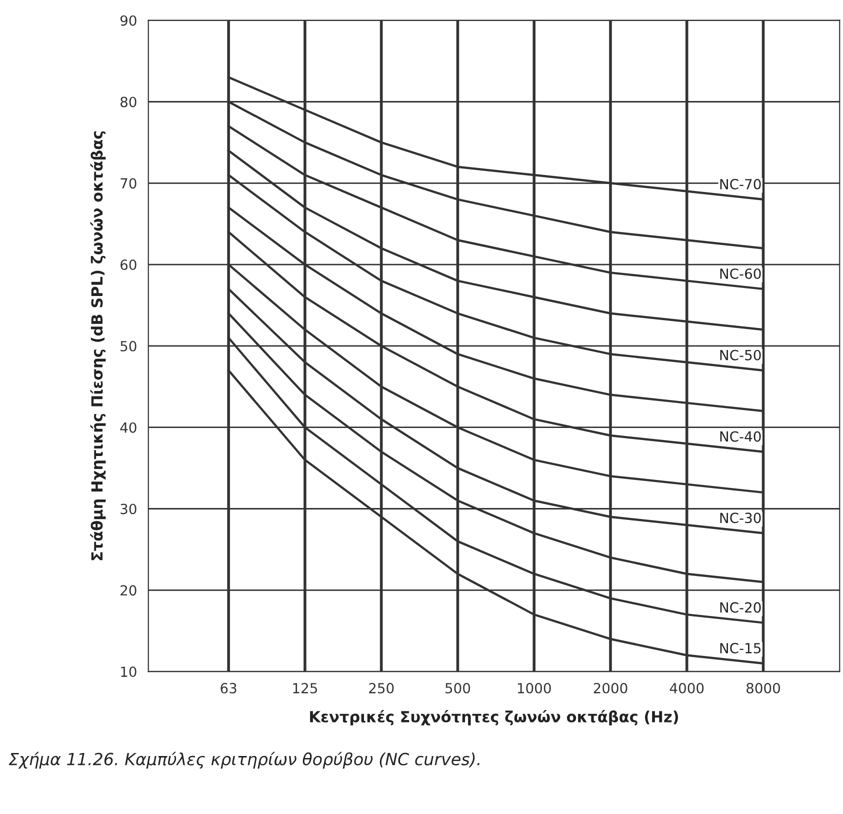 Image resolution: width=843 pixels, height=814 pixels. What do you see at coordinates (458, 688) in the screenshot?
I see `x-tick-label: 500` at bounding box center [458, 688].